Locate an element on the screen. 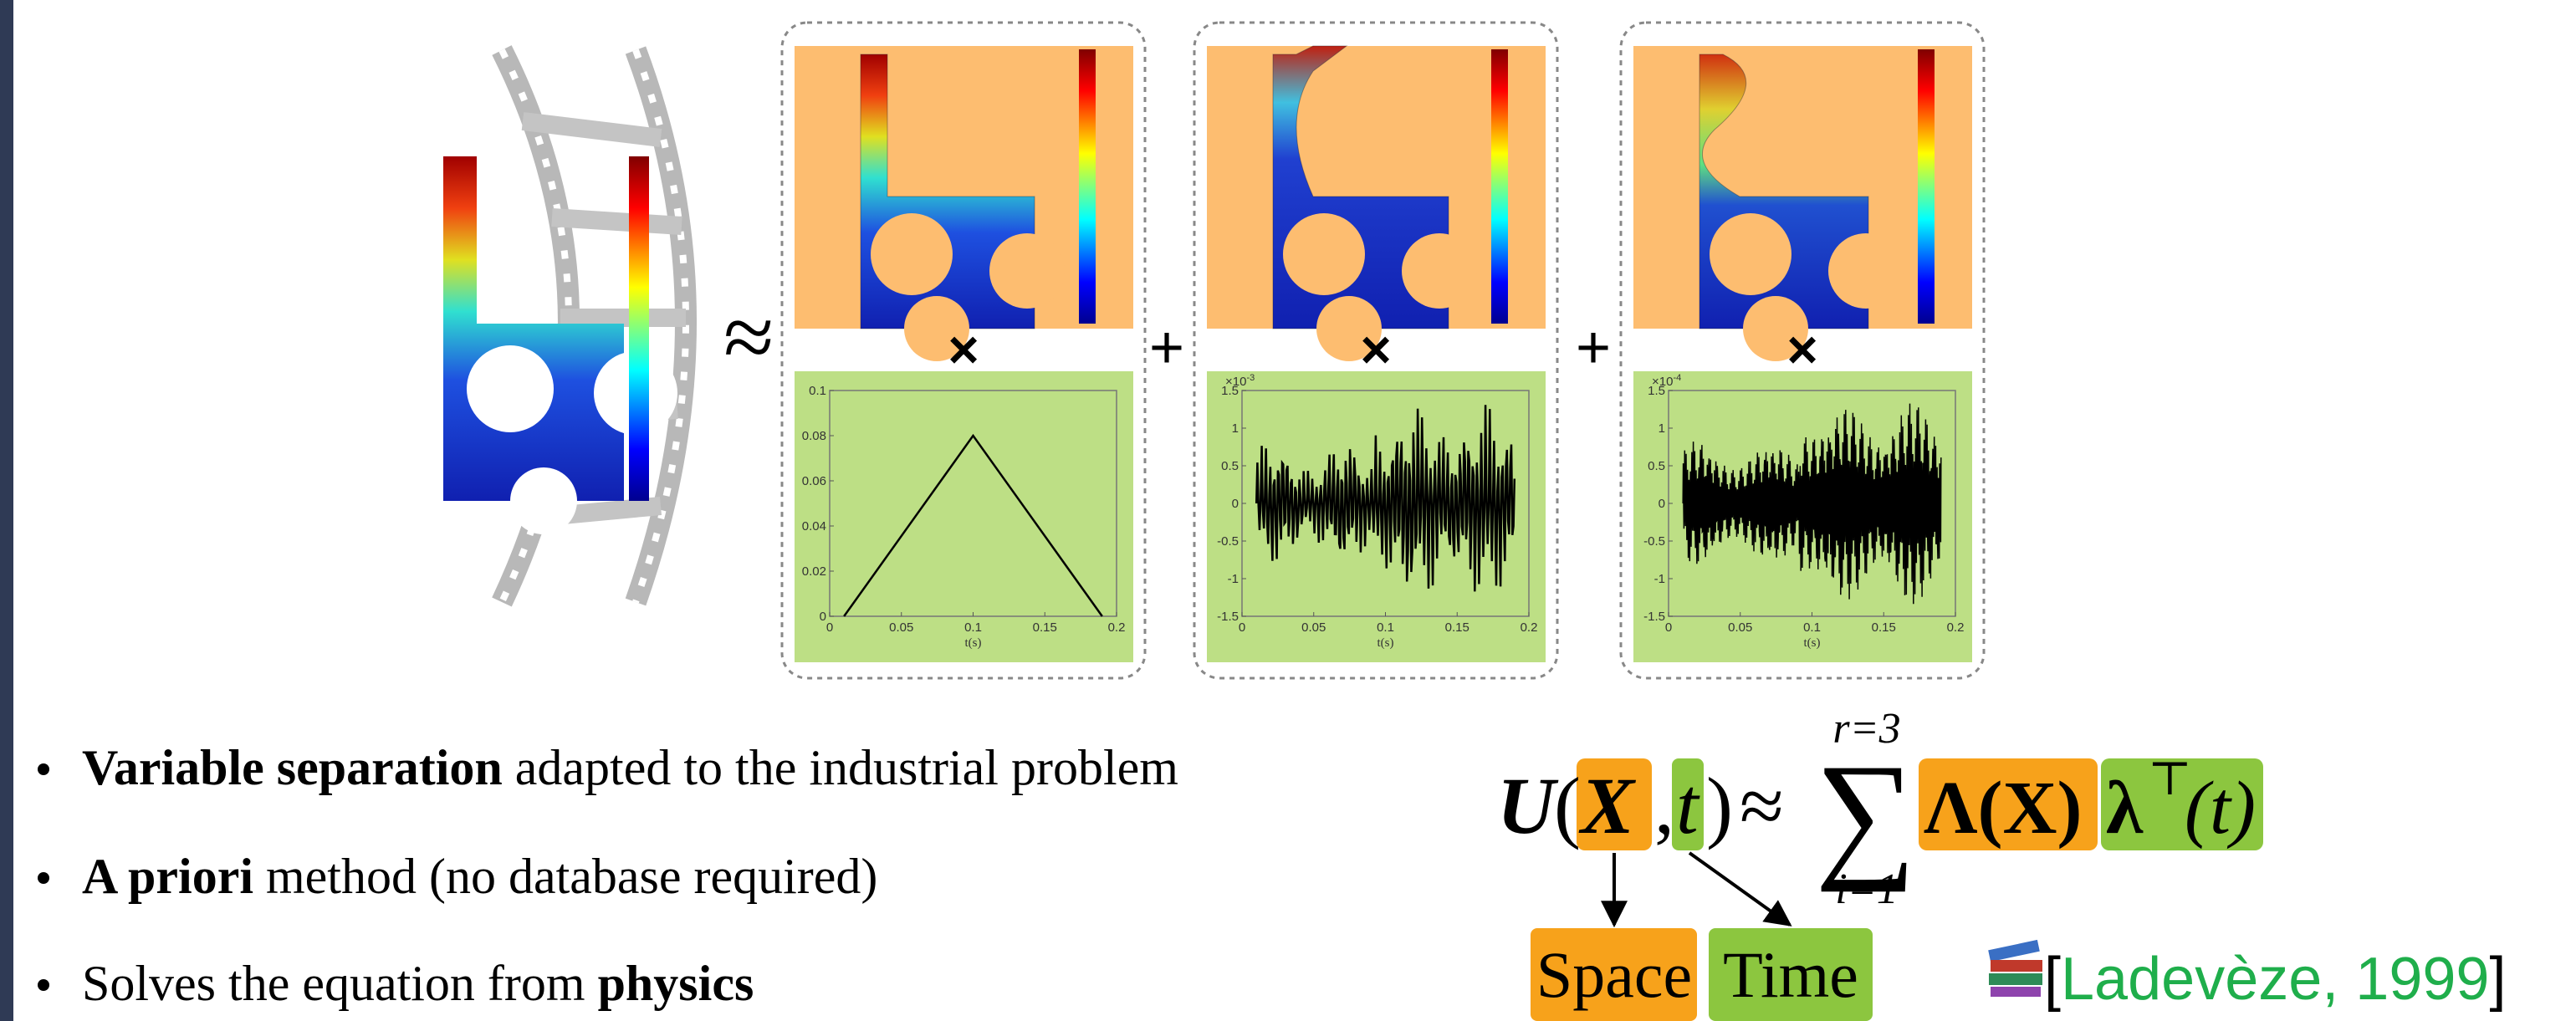 This screenshot has width=2576, height=1021. bullet-part: Variable separation is located at coordinates (292, 767).